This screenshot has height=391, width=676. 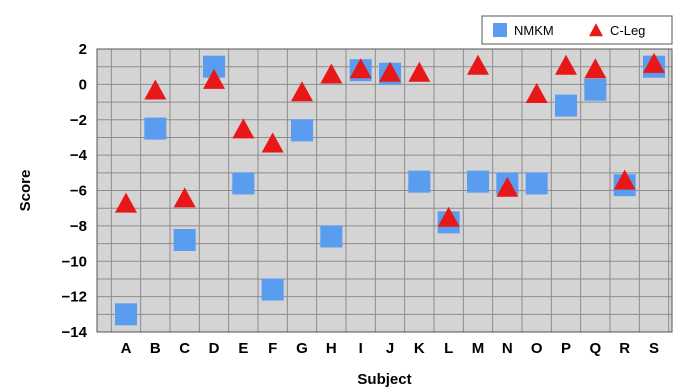 I want to click on legend-marker-c-leg, so click(x=596, y=30).